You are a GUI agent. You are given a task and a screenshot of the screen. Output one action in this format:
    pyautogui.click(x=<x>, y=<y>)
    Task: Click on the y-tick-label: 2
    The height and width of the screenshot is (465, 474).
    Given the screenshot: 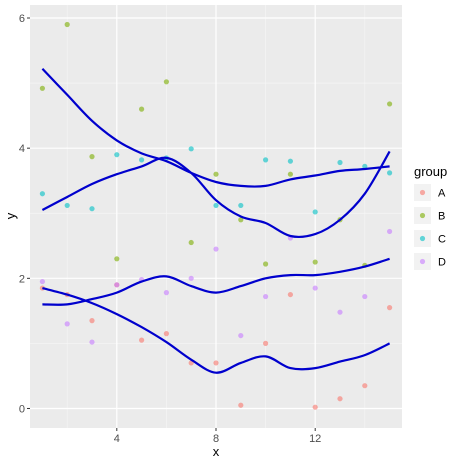 What is the action you would take?
    pyautogui.click(x=22, y=279)
    